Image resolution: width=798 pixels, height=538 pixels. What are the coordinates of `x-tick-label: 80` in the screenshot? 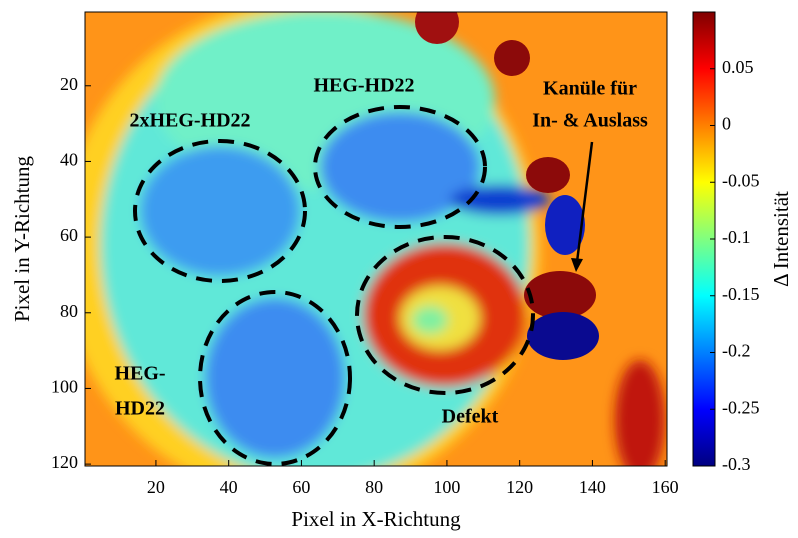 It's located at (374, 487).